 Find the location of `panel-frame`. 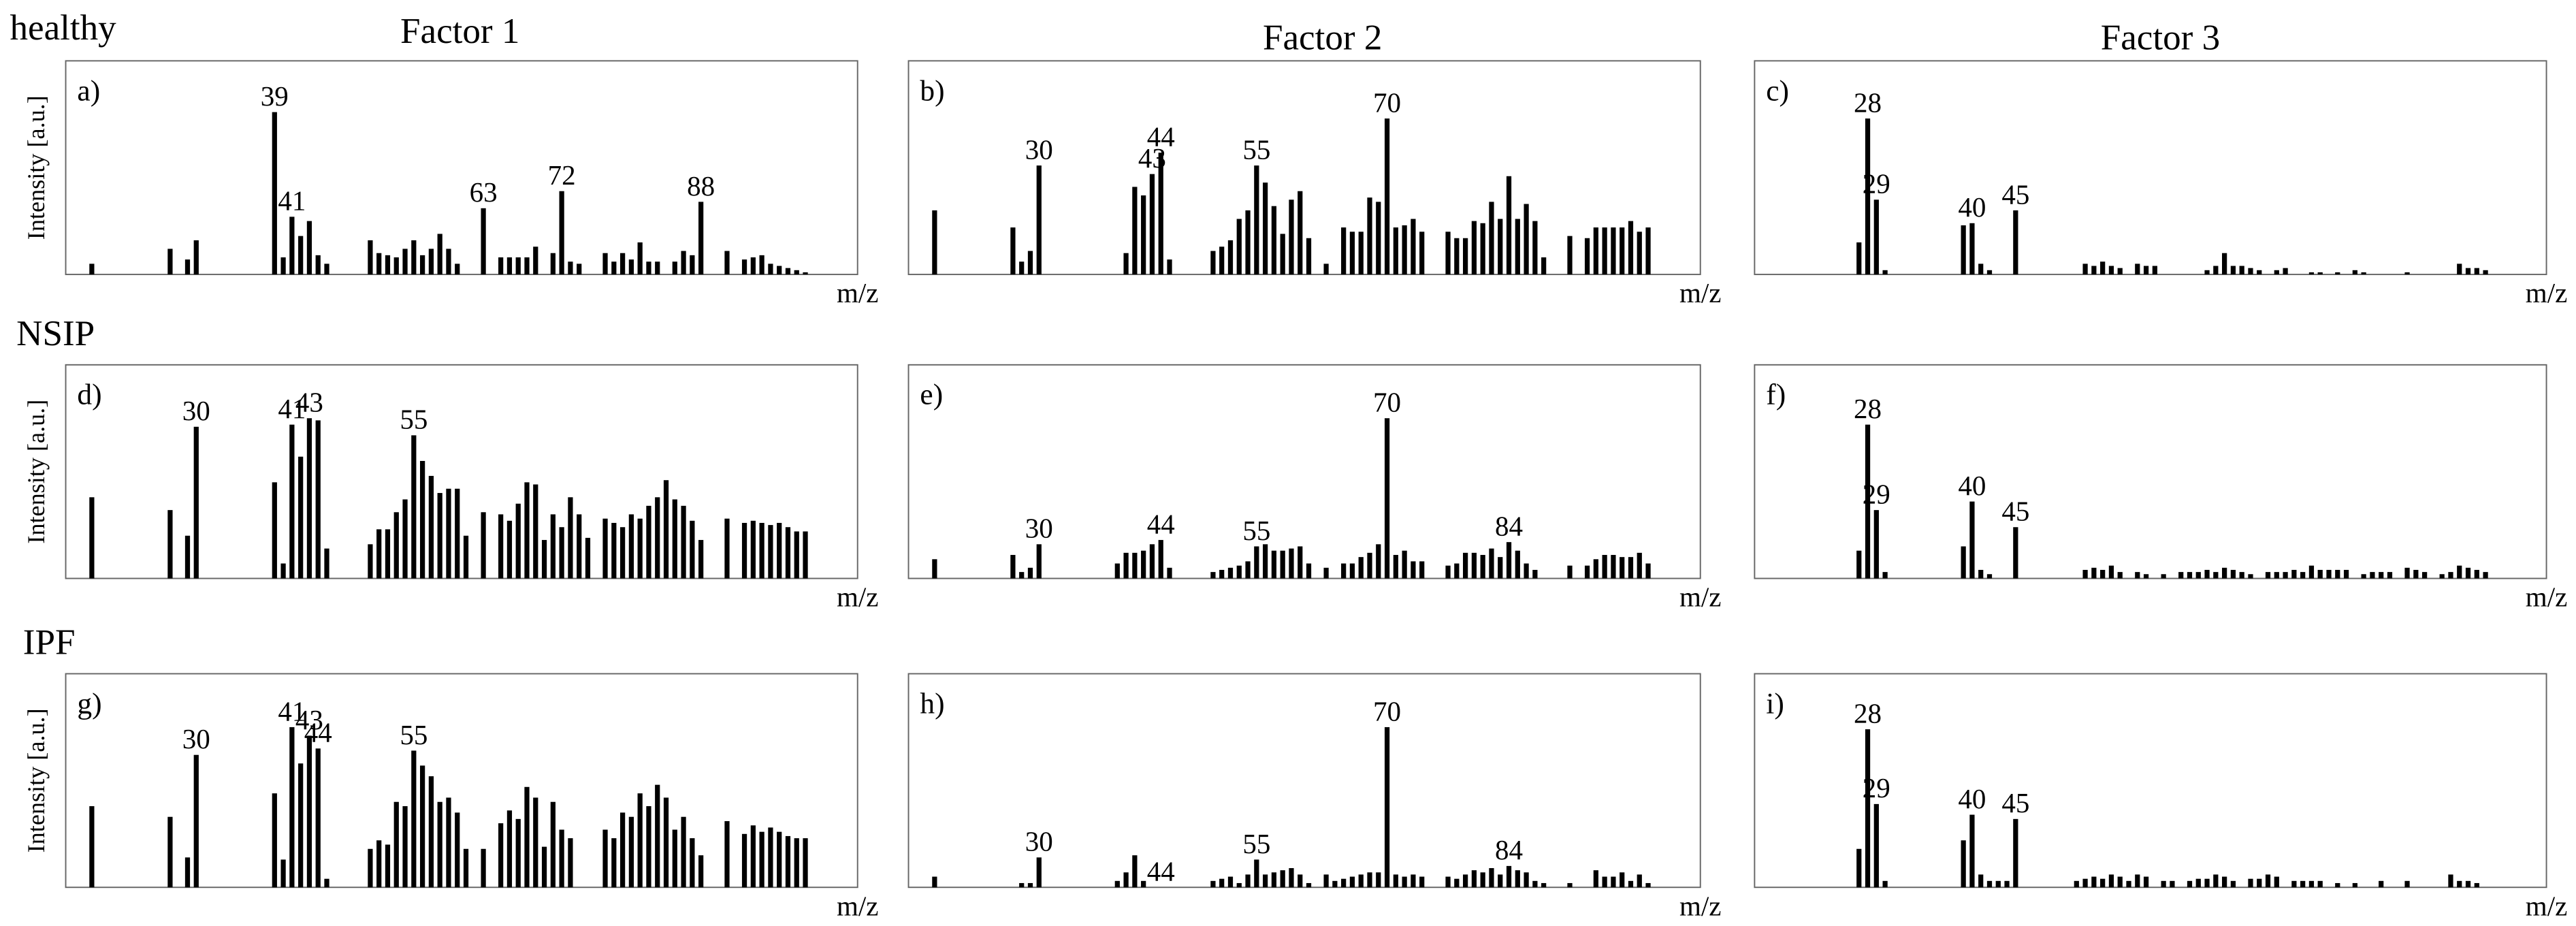

panel-frame is located at coordinates (2150, 471).